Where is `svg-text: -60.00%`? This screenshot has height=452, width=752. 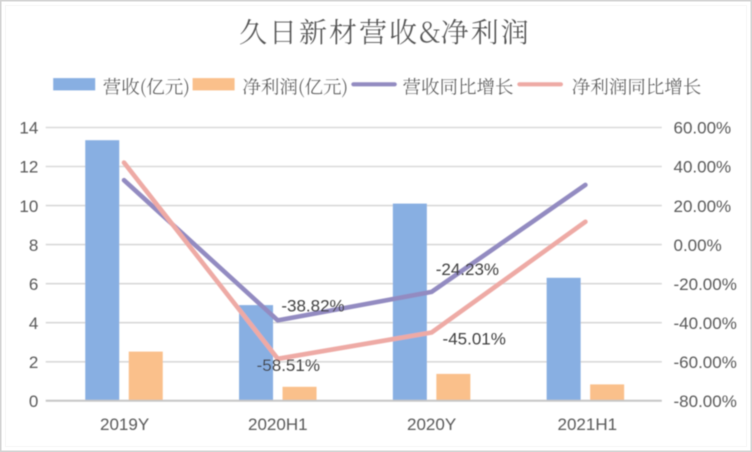
svg-text: -60.00% is located at coordinates (705, 362).